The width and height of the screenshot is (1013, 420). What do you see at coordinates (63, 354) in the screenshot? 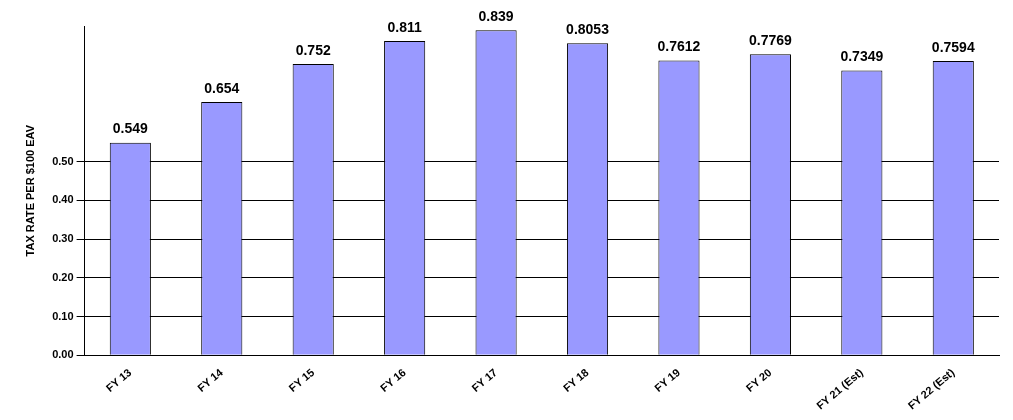
I see `y-tick-label: 0.00` at bounding box center [63, 354].